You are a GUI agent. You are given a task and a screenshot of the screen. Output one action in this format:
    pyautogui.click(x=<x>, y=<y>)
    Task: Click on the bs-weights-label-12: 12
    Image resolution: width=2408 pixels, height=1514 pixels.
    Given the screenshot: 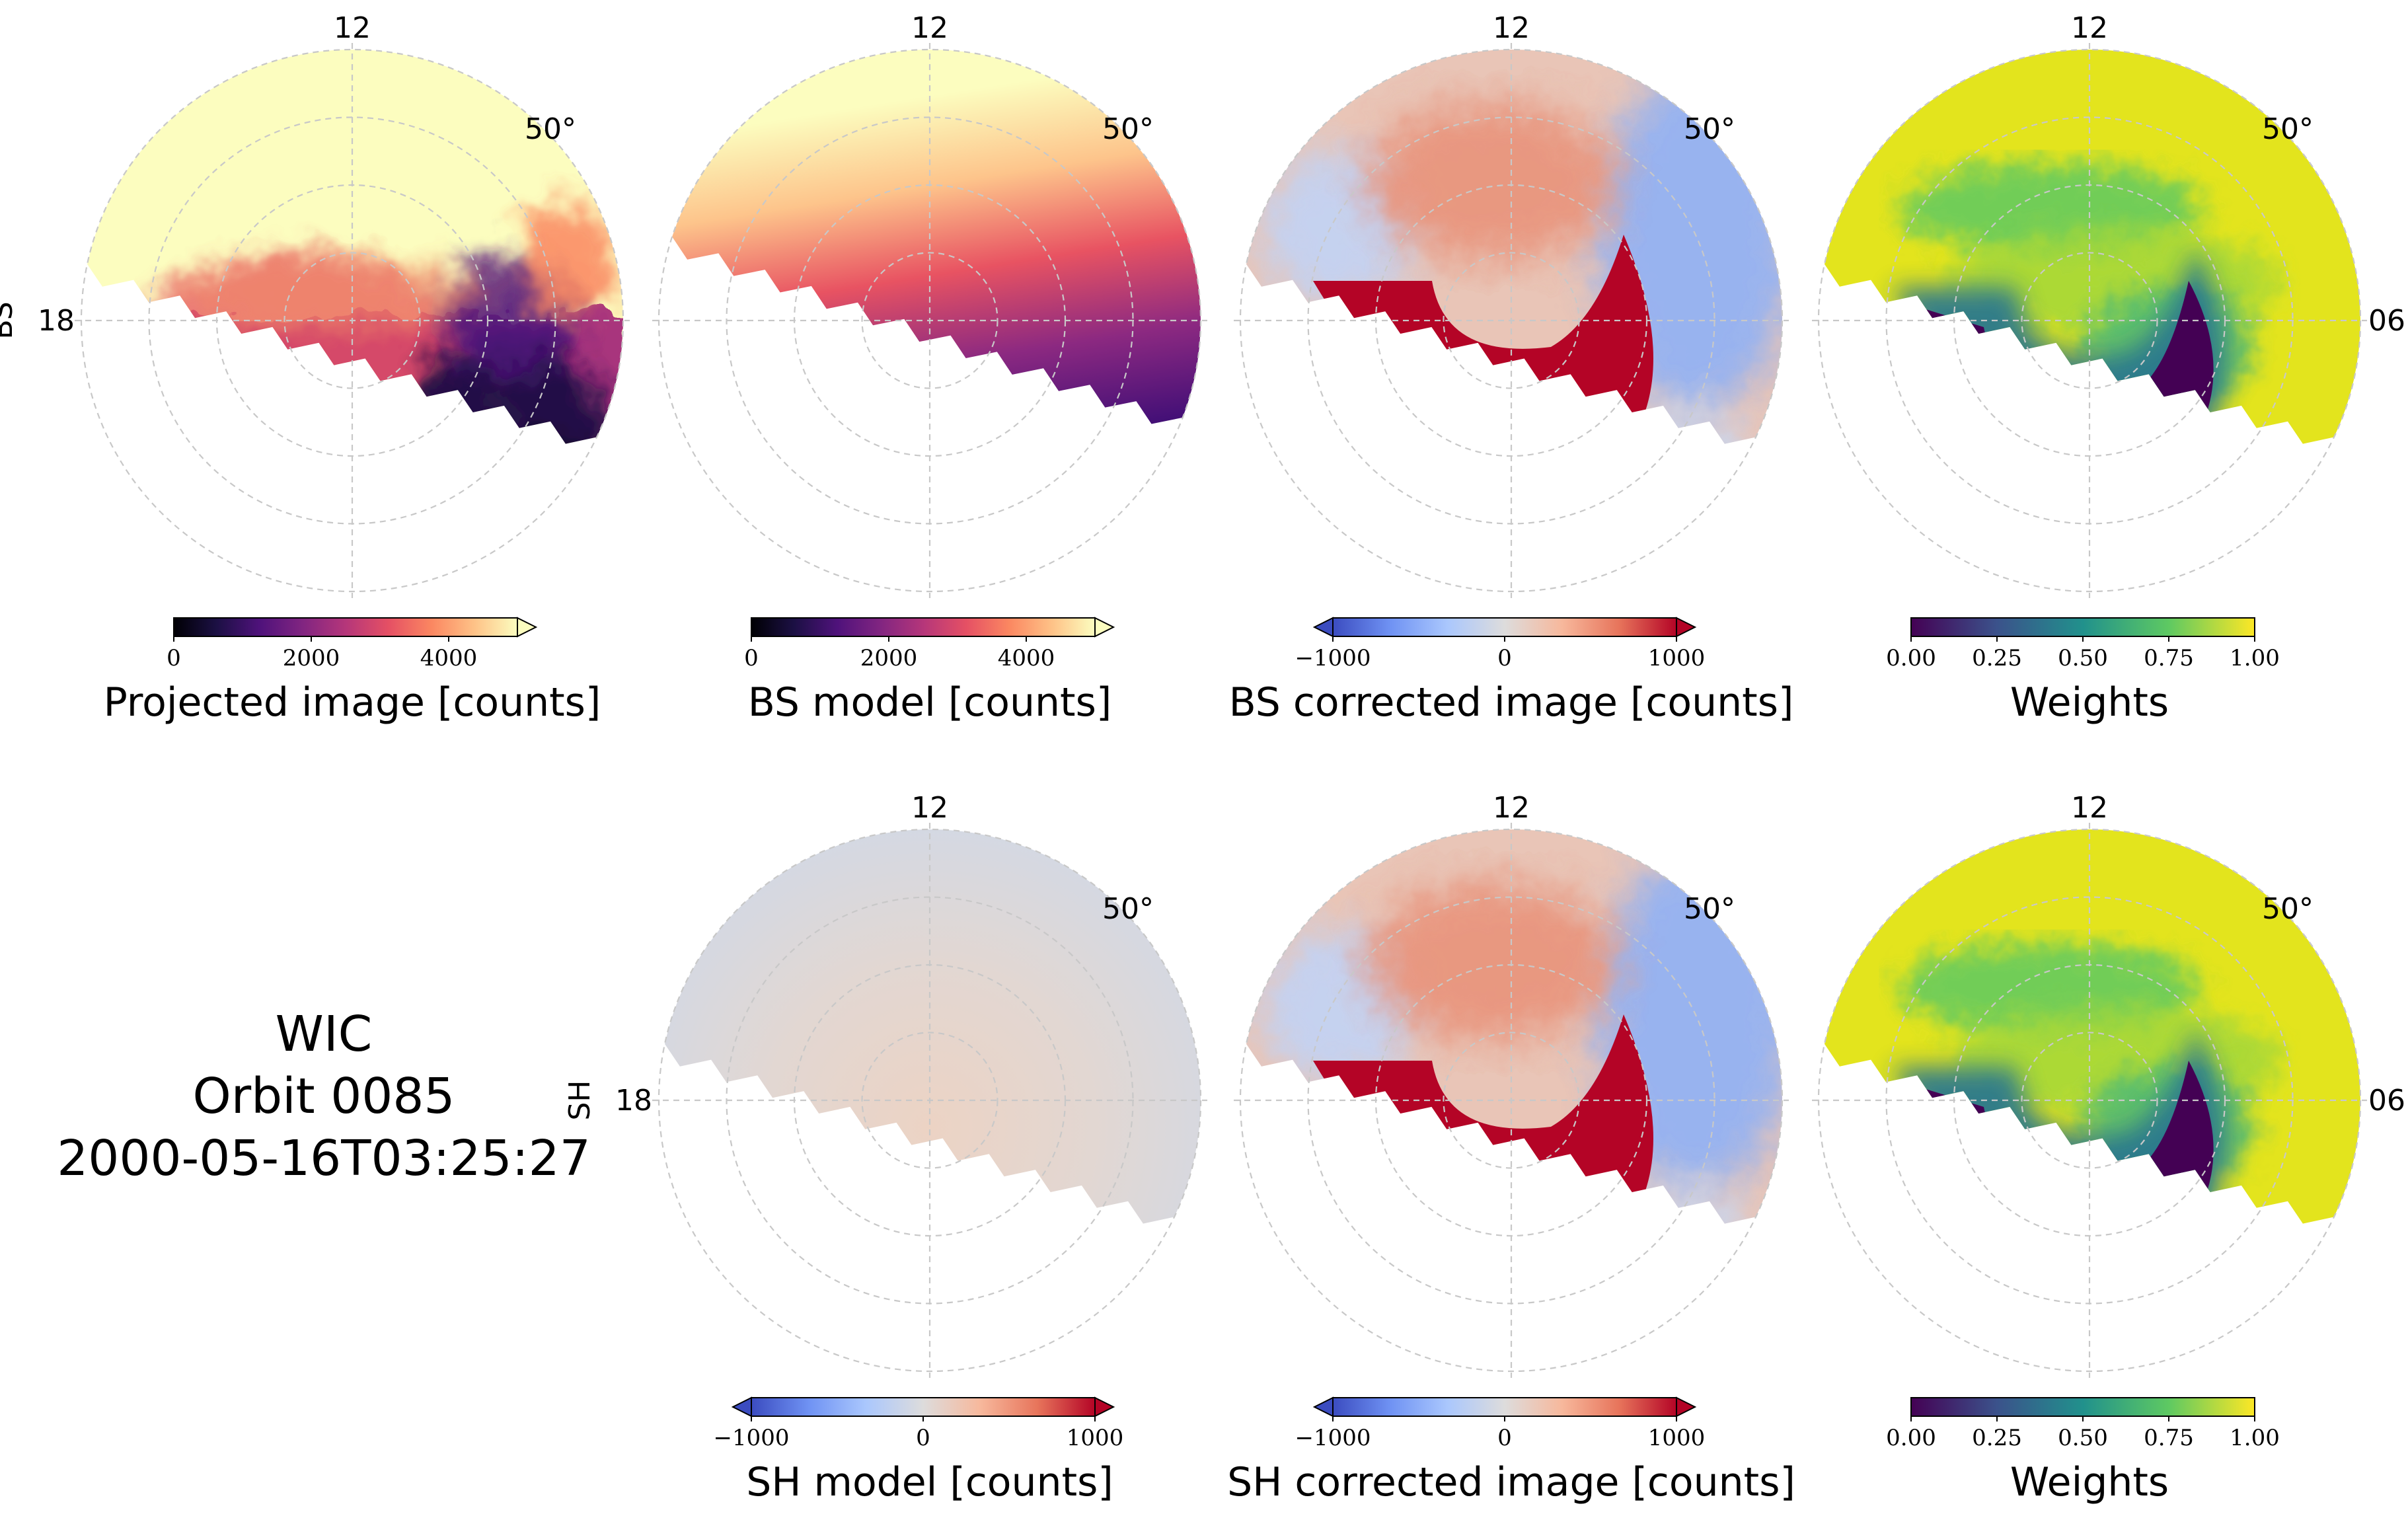 What is the action you would take?
    pyautogui.click(x=2089, y=28)
    